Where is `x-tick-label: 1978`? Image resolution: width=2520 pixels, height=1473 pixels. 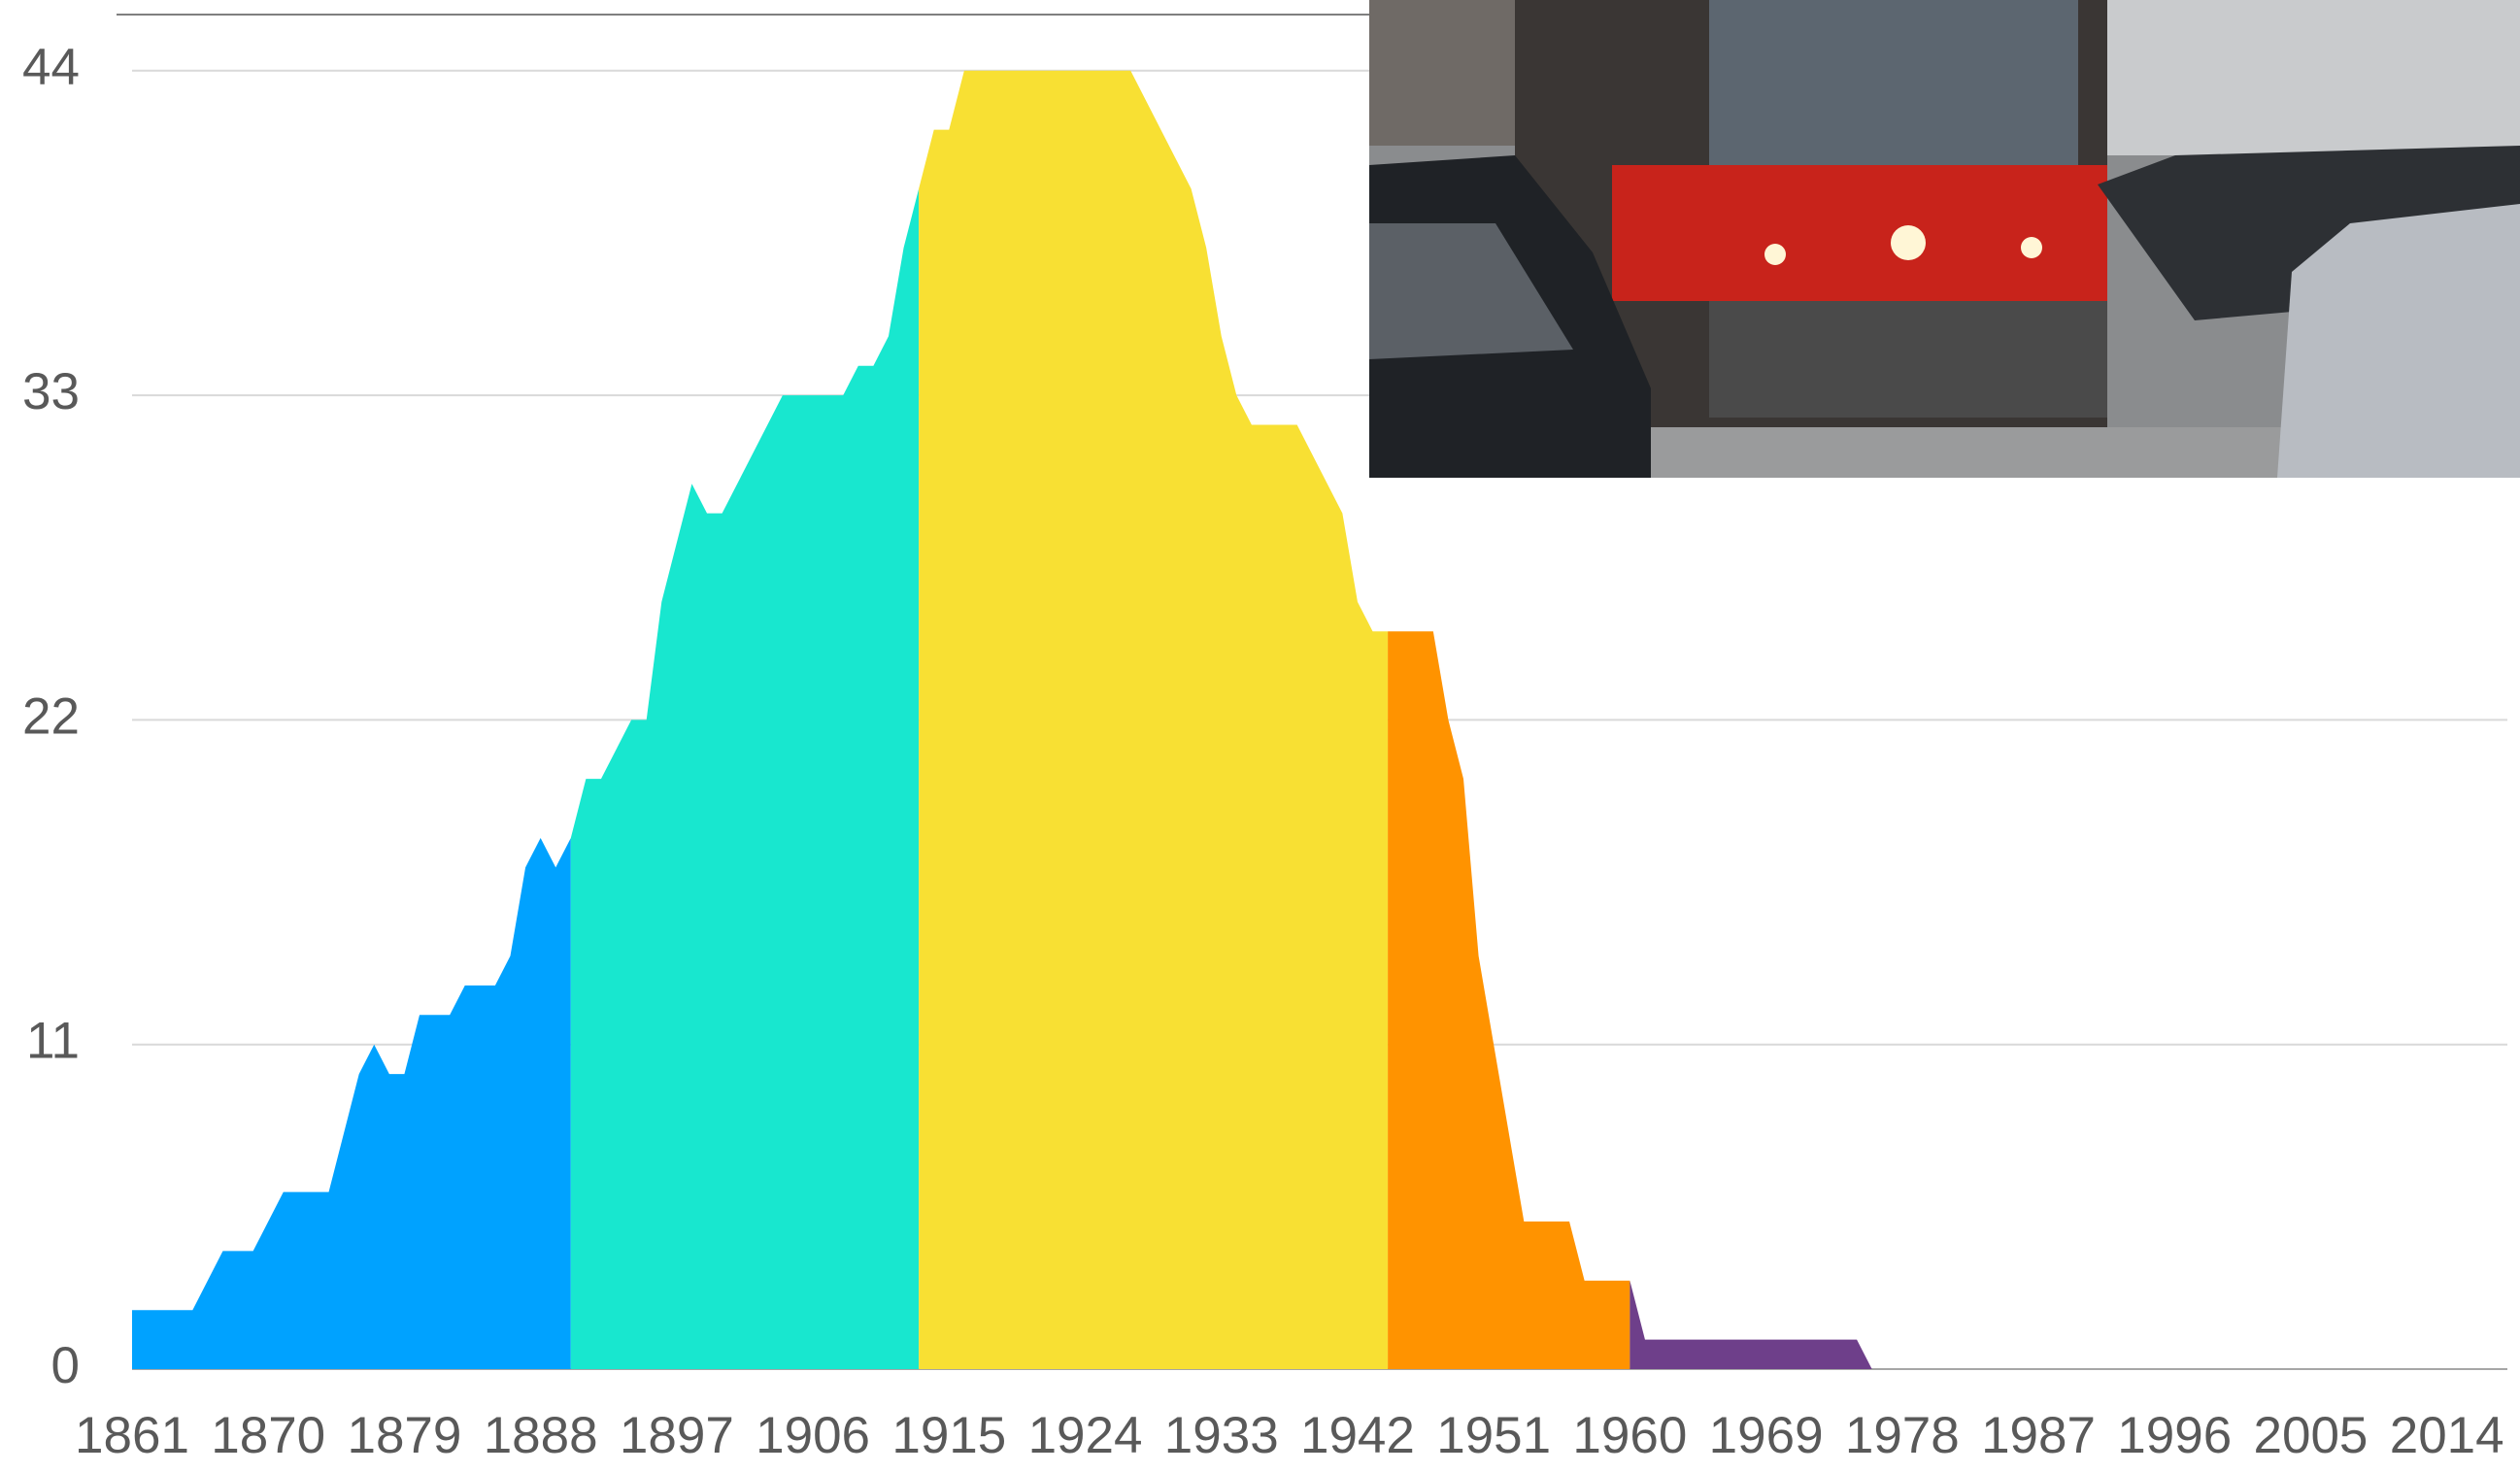 x-tick-label: 1978 is located at coordinates (1902, 1436).